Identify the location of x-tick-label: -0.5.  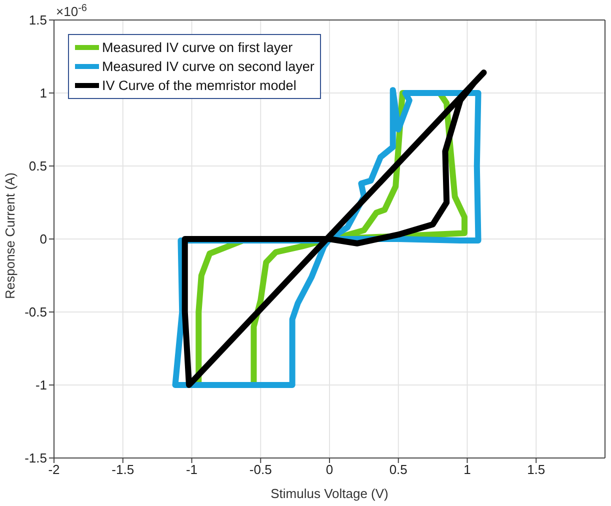
(260, 470).